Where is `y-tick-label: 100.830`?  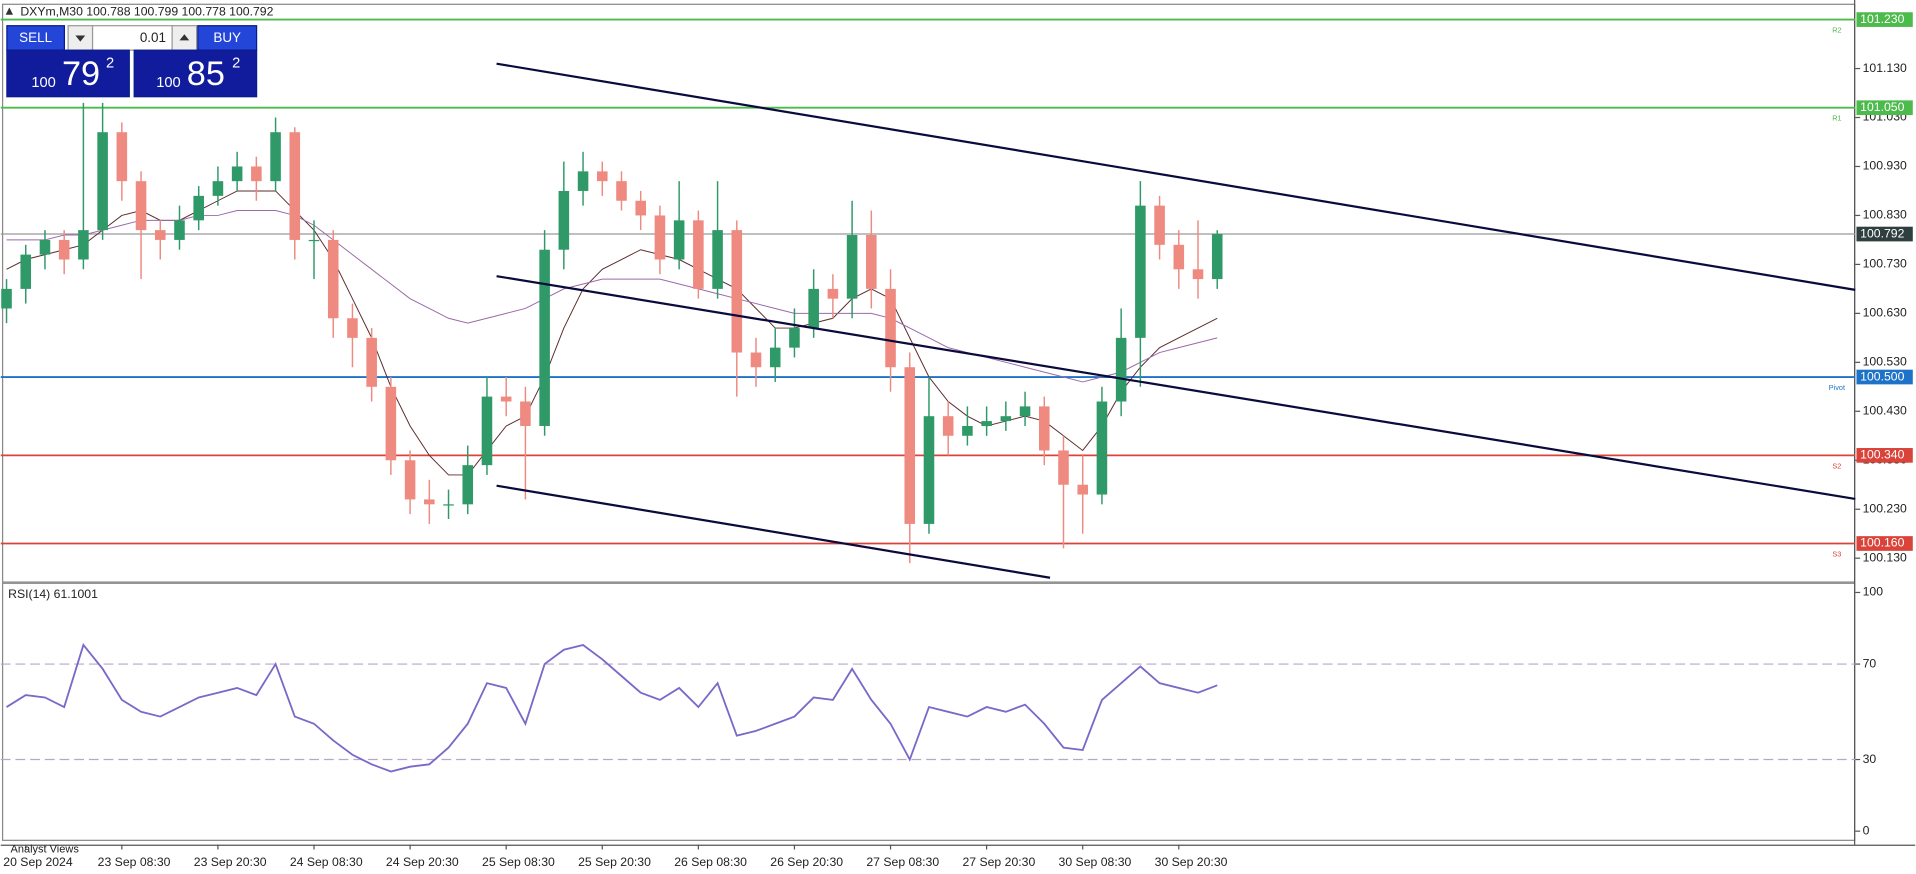 y-tick-label: 100.830 is located at coordinates (1885, 215).